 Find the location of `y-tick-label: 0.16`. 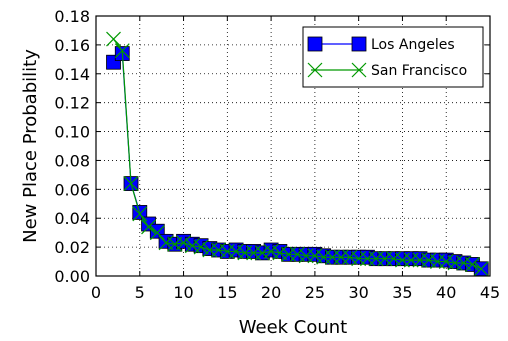

y-tick-label: 0.16 is located at coordinates (72, 45).